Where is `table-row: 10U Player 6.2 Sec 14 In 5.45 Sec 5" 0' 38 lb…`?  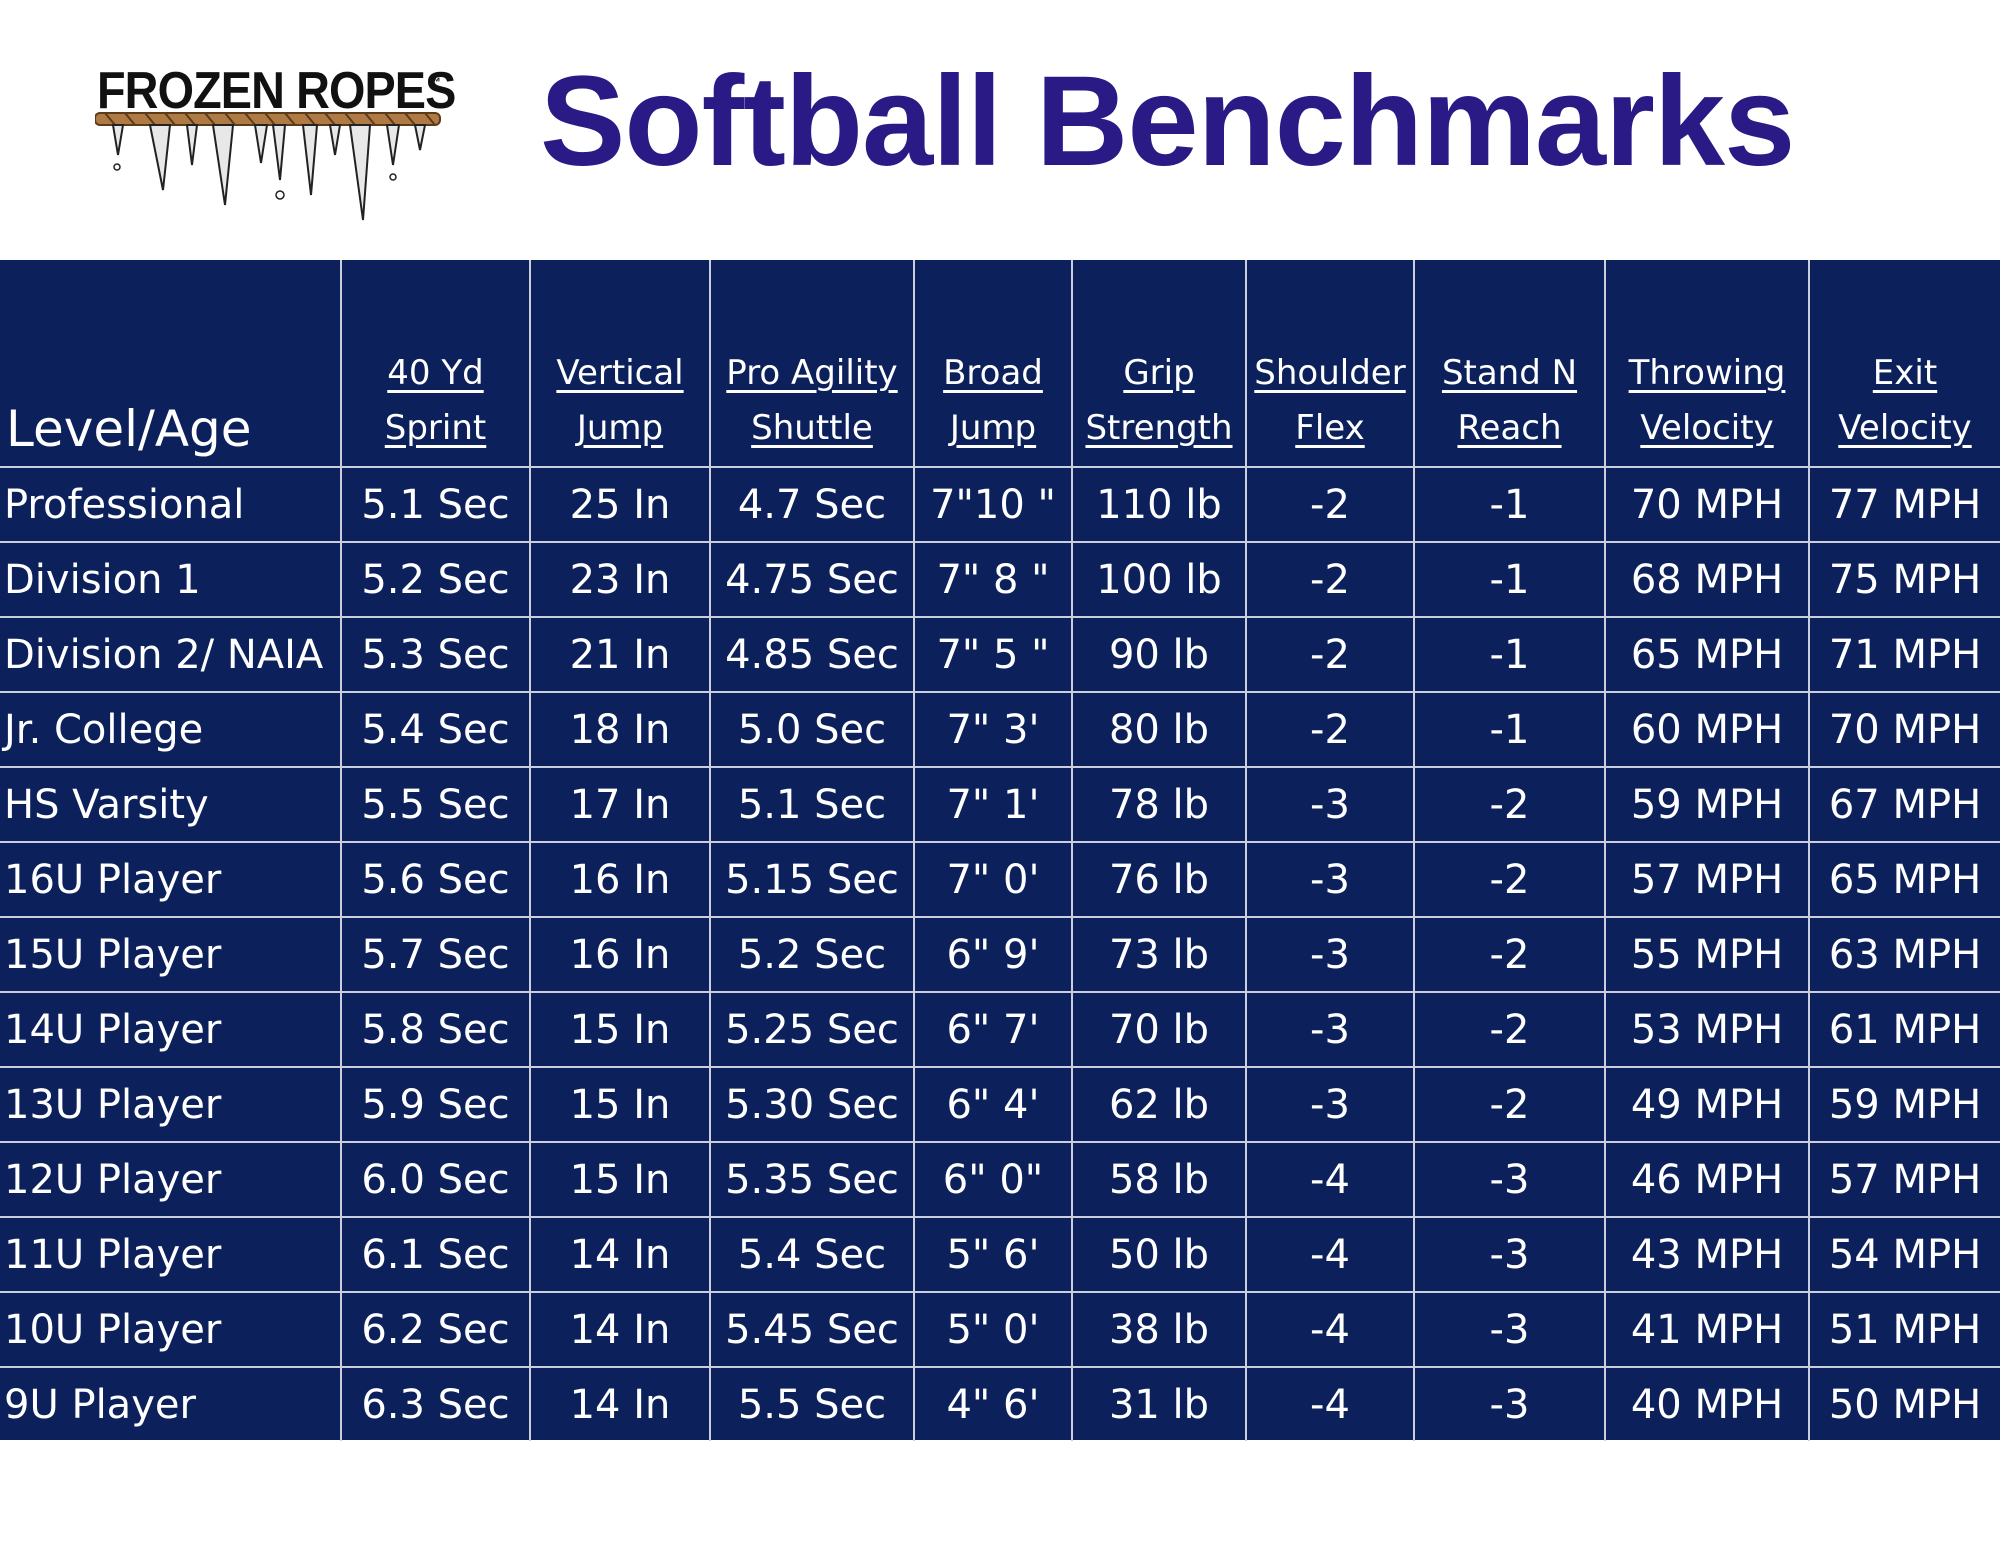 table-row: 10U Player 6.2 Sec 14 In 5.45 Sec 5" 0' 38 lb… is located at coordinates (1000, 1329).